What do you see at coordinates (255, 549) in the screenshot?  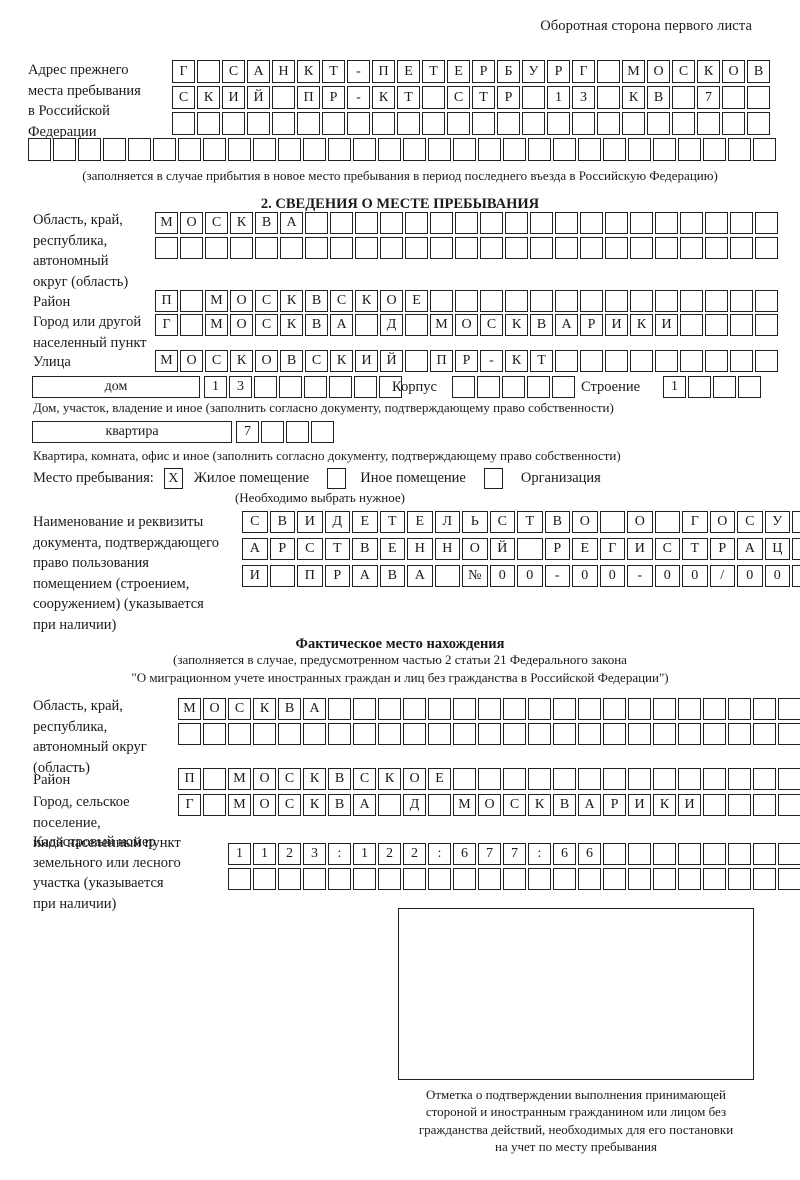 I see `document-r2-cell-1: А` at bounding box center [255, 549].